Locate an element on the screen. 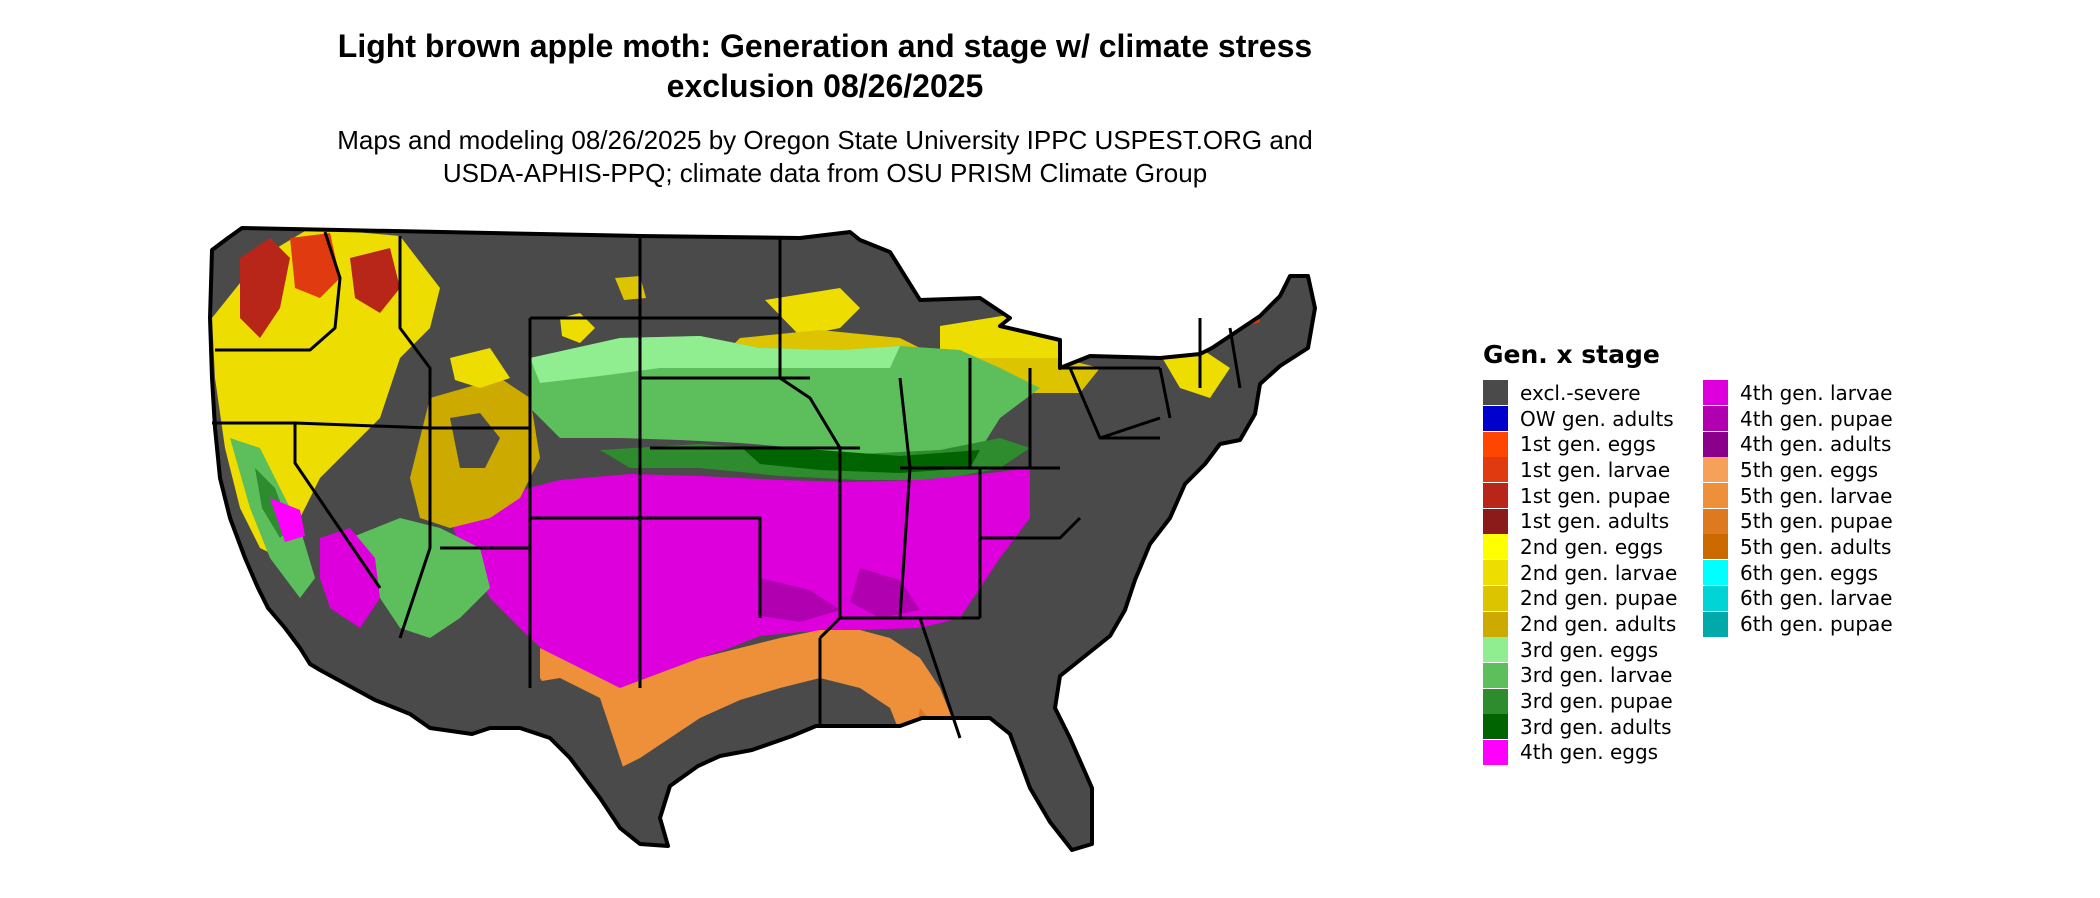 This screenshot has width=2100, height=898. legend-item: 1st gen. pupae is located at coordinates (1580, 496).